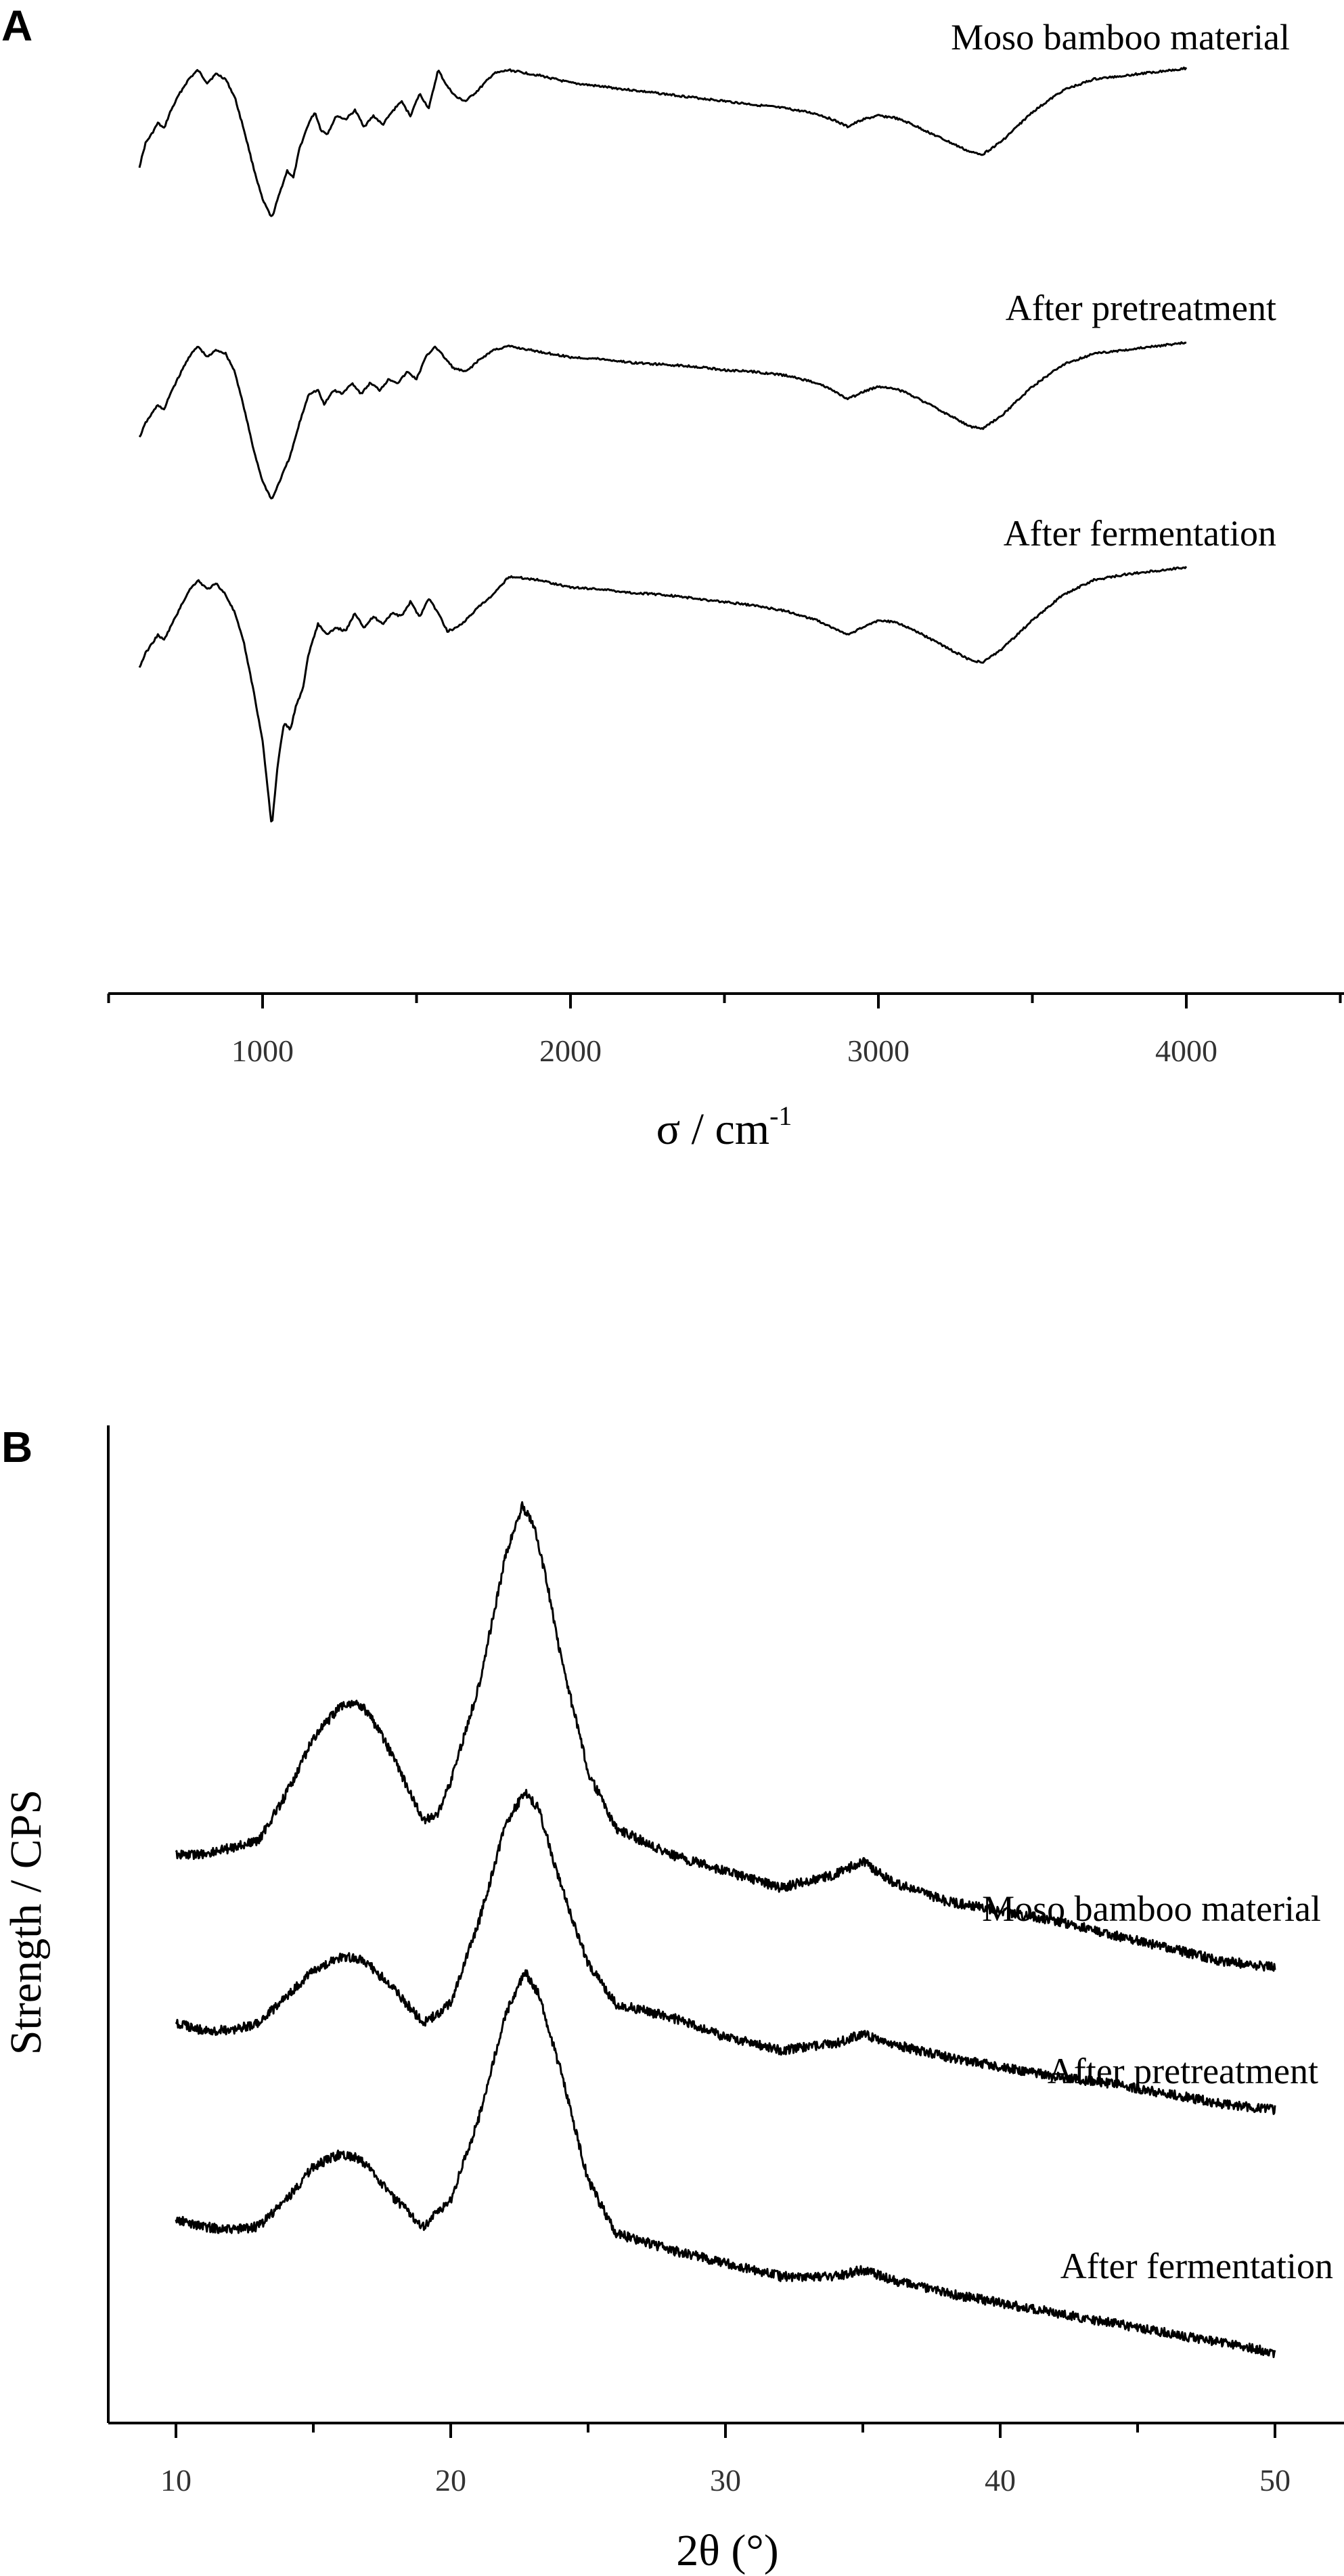  I want to click on panel-a-series-line-after-pretreatment, so click(662, 420).